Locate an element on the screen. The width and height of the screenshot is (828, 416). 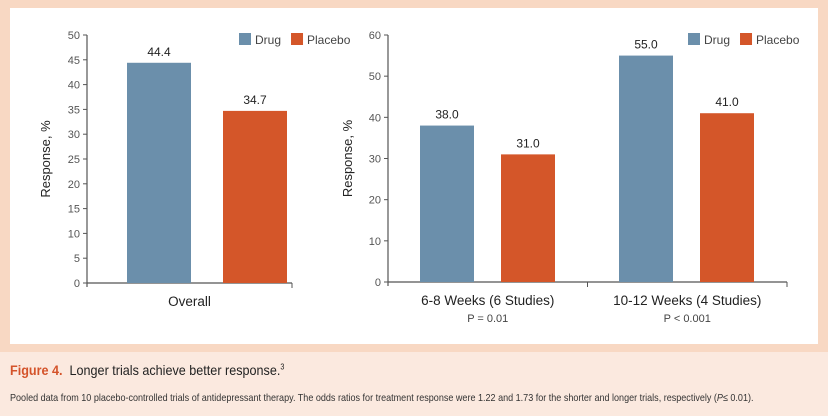
p-value-label: P = 0.01 is located at coordinates (487, 319).